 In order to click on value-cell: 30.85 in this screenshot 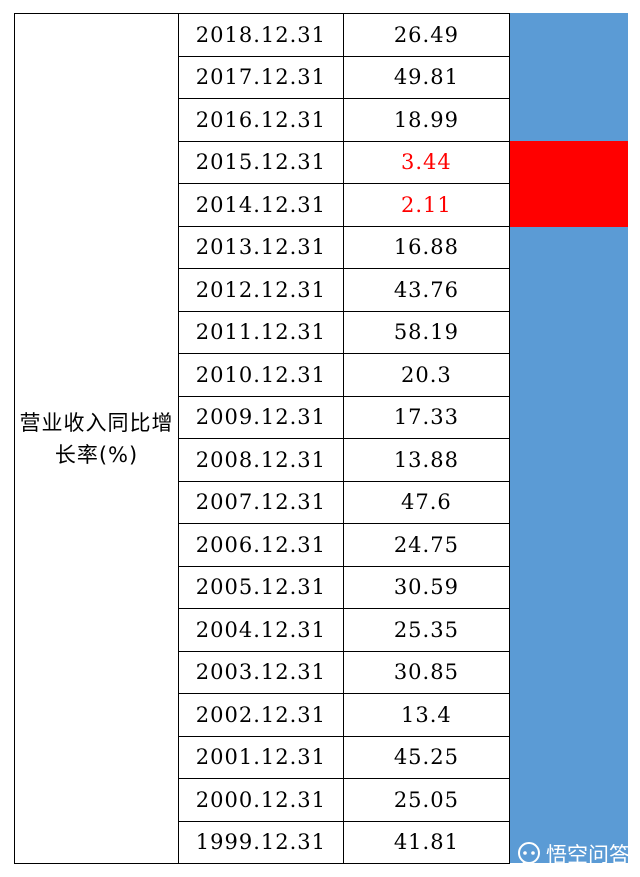, I will do `click(426, 672)`.